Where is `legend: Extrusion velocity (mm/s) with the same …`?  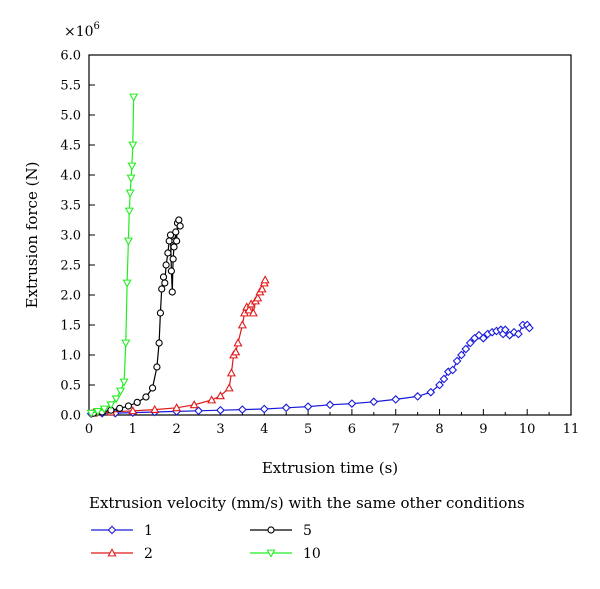
legend: Extrusion velocity (mm/s) with the same … is located at coordinates (307, 528).